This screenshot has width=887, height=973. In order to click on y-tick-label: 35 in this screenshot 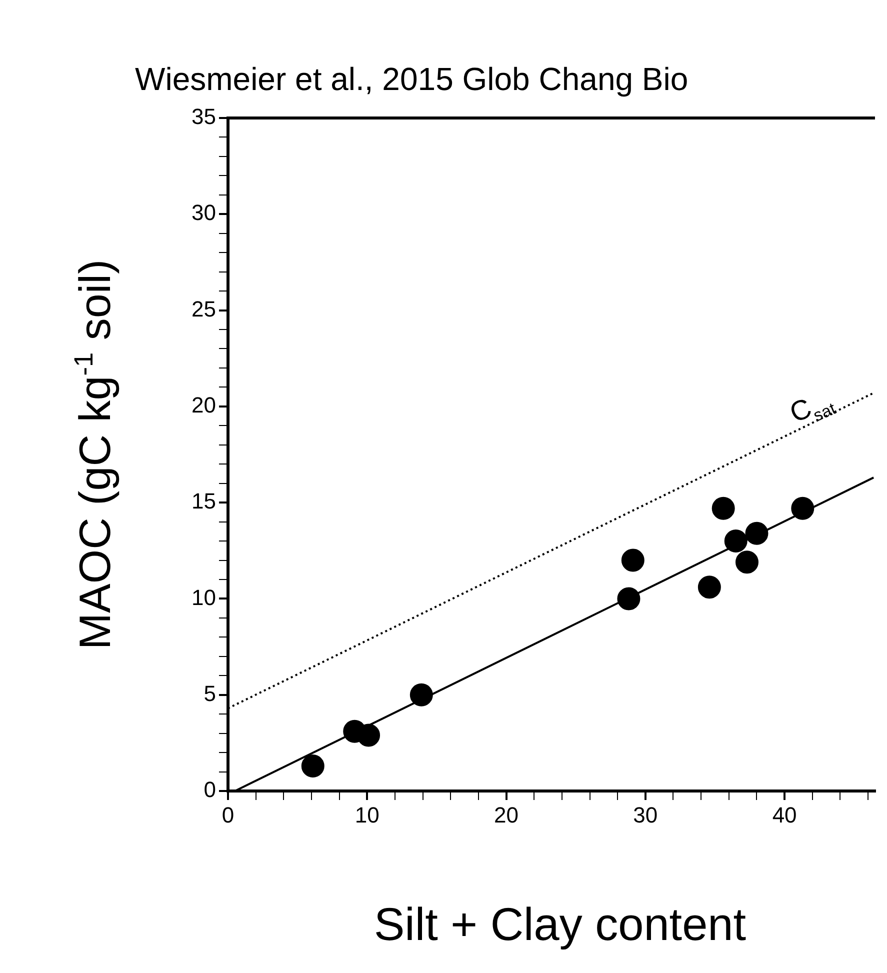, I will do `click(204, 117)`.